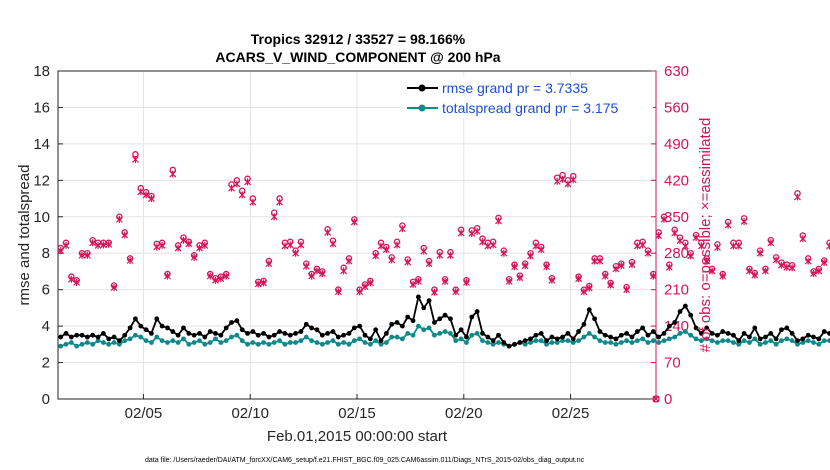 Image resolution: width=830 pixels, height=470 pixels. I want to click on obs-possible-point, so click(656, 399).